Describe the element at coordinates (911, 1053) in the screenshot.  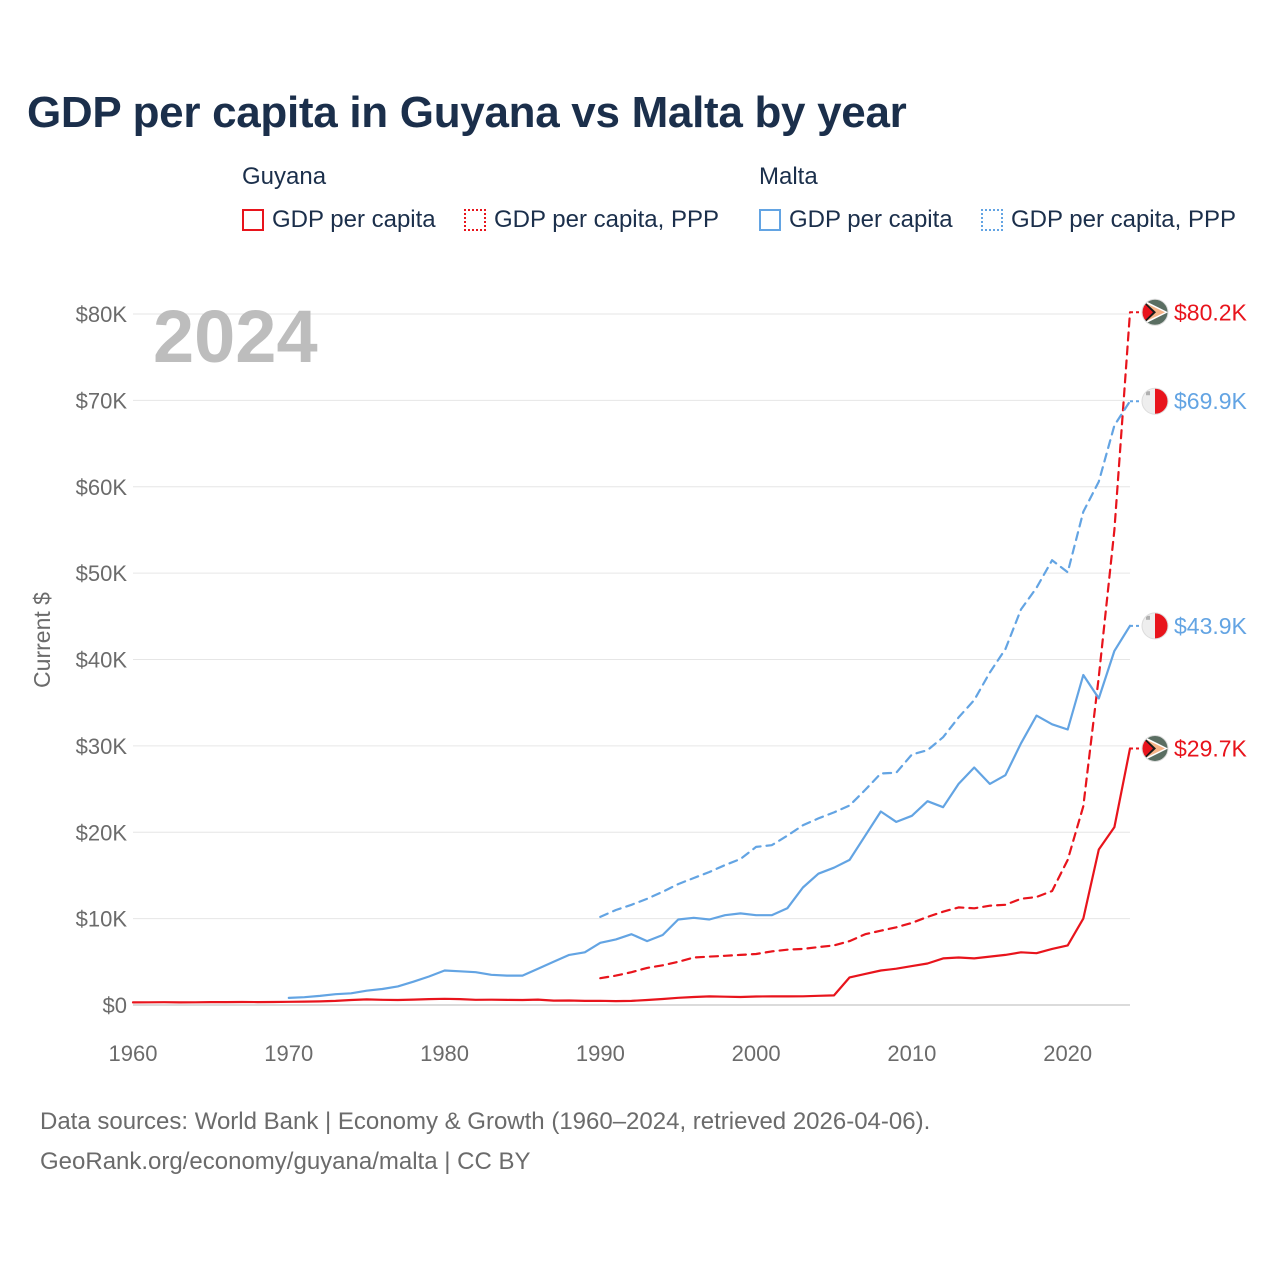
I see `x-tick-label: 2010` at that location.